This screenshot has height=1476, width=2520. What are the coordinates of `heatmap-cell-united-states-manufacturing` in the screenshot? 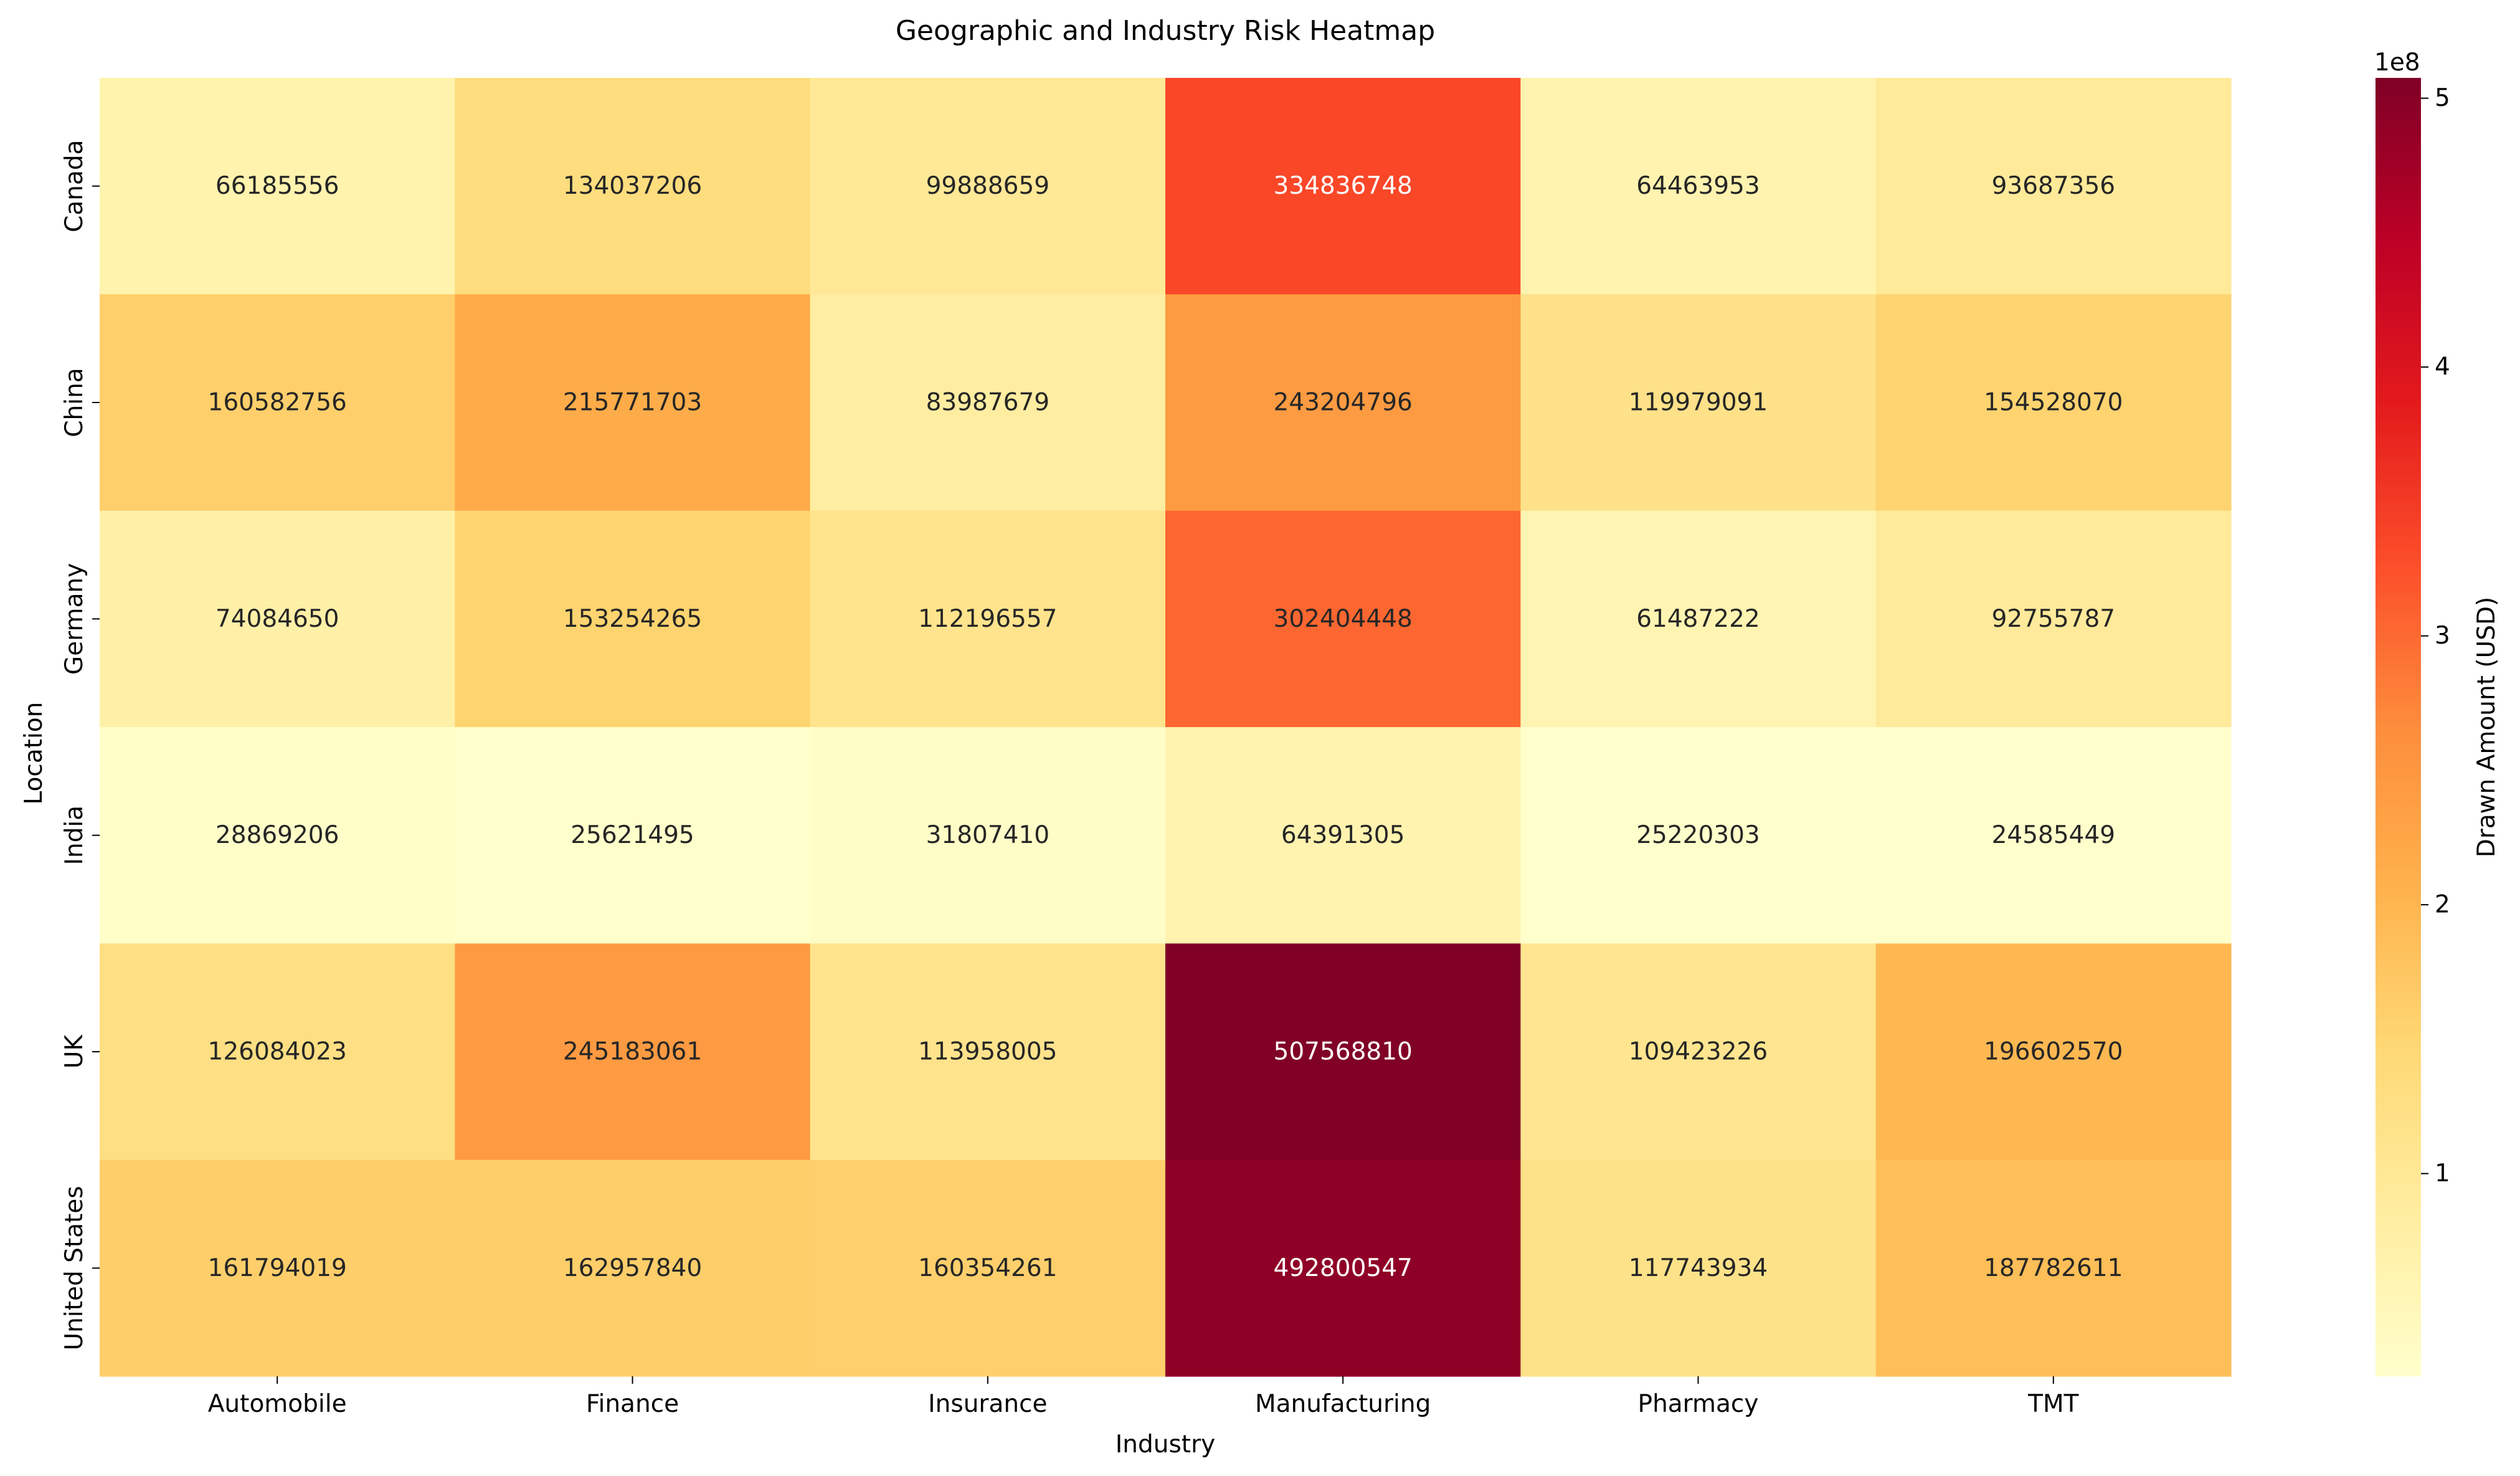 It's located at (1343, 1268).